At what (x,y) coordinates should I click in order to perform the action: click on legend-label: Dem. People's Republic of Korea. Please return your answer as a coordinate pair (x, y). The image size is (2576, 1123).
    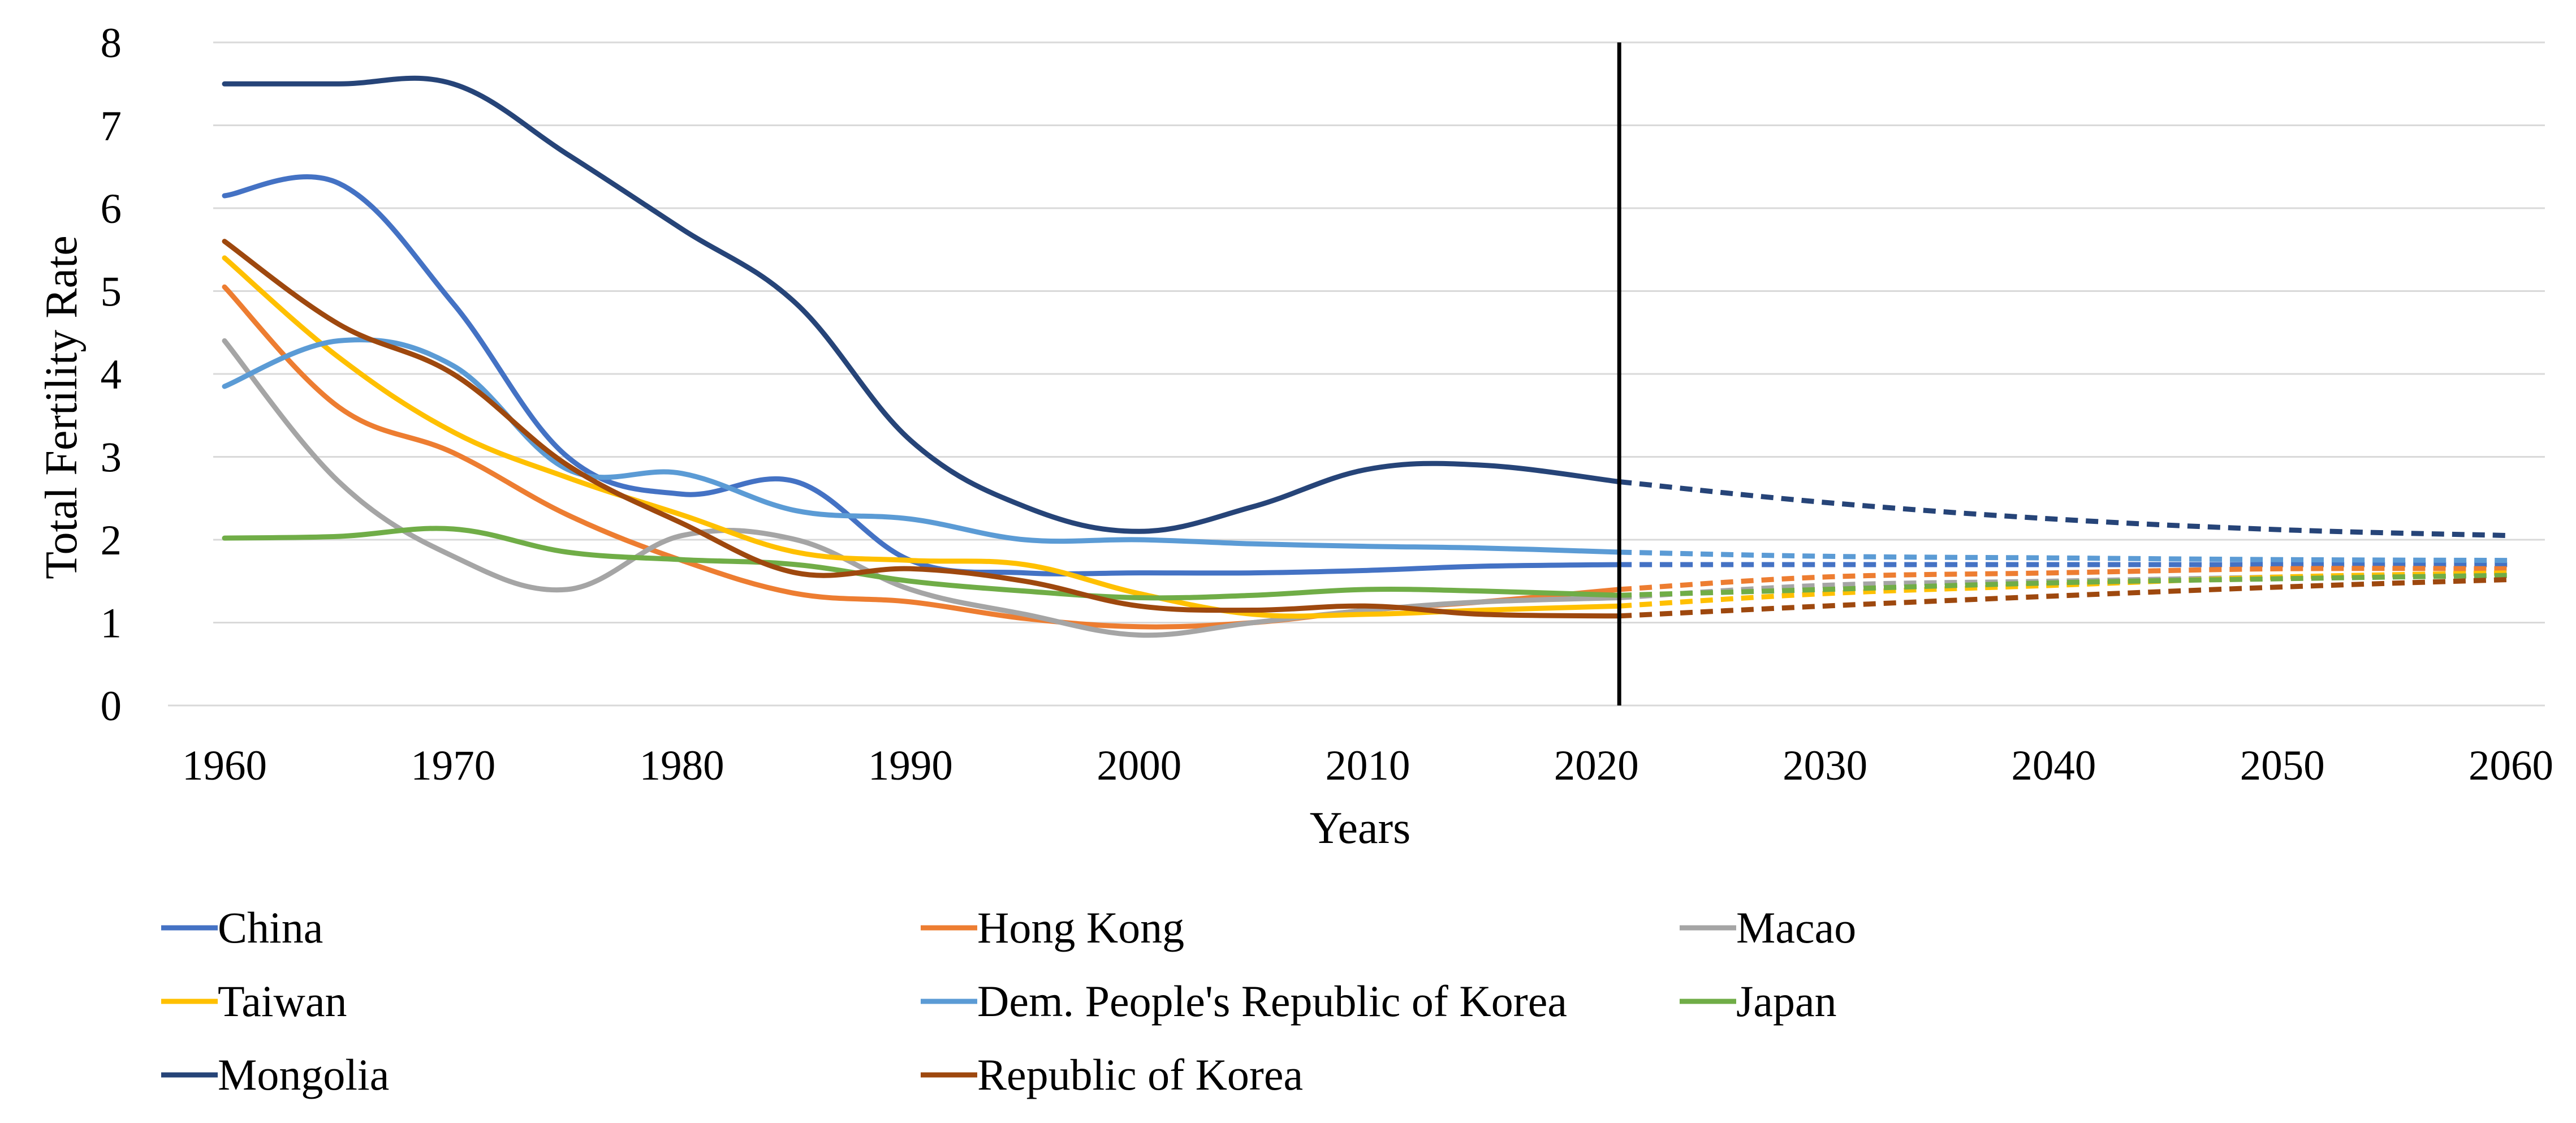
    Looking at the image, I should click on (1272, 1001).